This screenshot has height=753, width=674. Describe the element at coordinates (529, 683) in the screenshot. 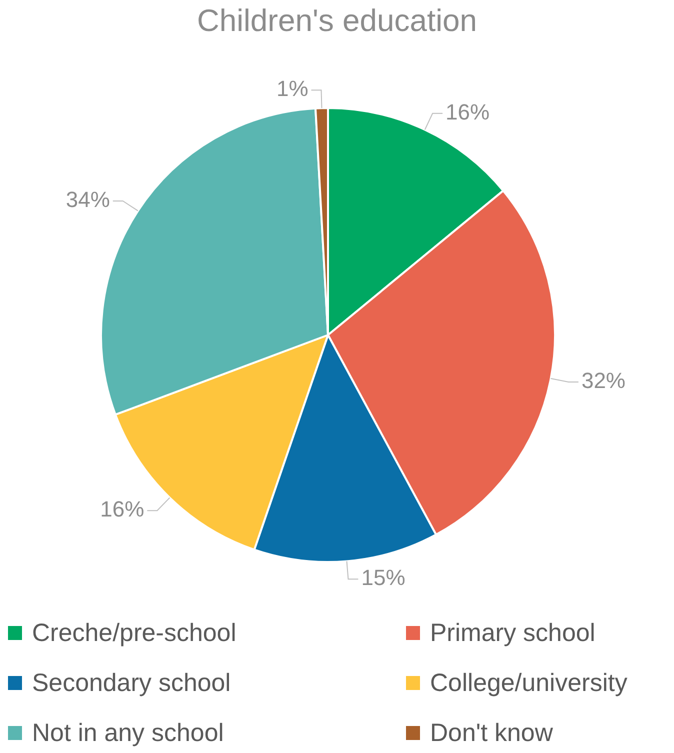

I see `legend-label: College/university` at that location.